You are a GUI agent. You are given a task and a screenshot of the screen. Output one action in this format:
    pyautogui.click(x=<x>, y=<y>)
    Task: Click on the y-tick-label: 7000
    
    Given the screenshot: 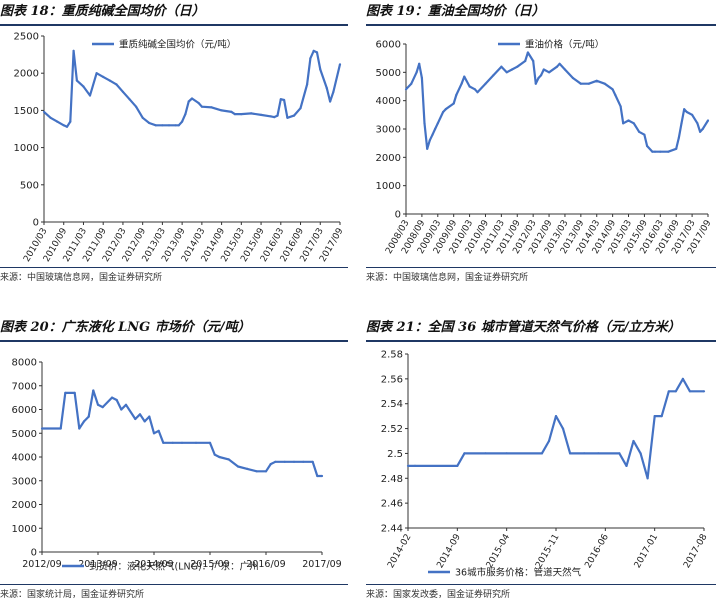 What is the action you would take?
    pyautogui.click(x=24, y=386)
    